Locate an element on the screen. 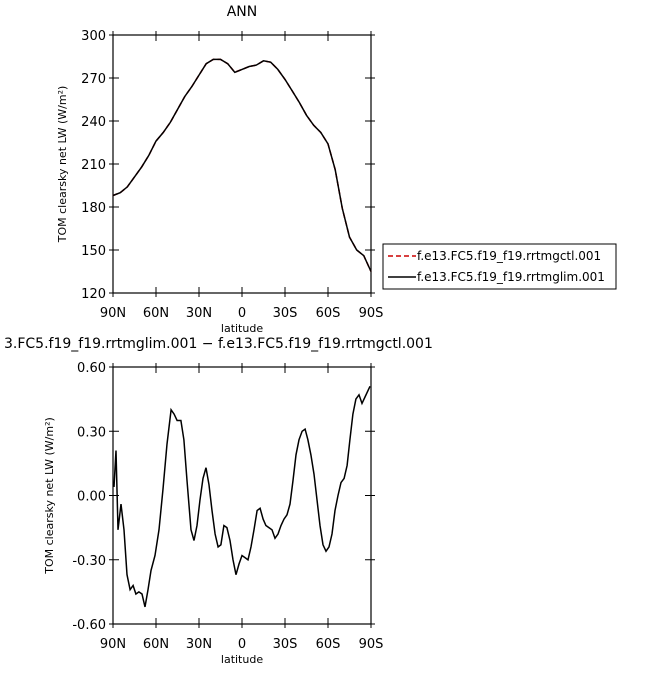 Image resolution: width=664 pixels, height=673 pixels. y-tick-label: 150 is located at coordinates (93, 251).